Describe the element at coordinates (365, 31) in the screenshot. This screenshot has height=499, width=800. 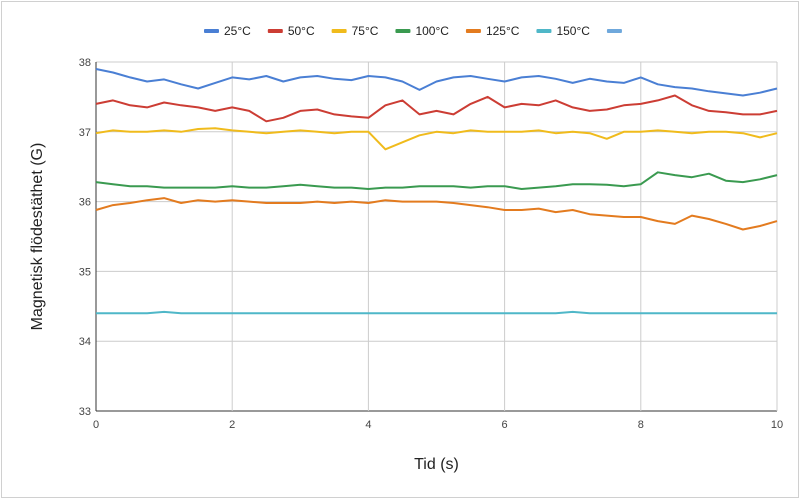
I see `legend-label-2: 75°C` at that location.